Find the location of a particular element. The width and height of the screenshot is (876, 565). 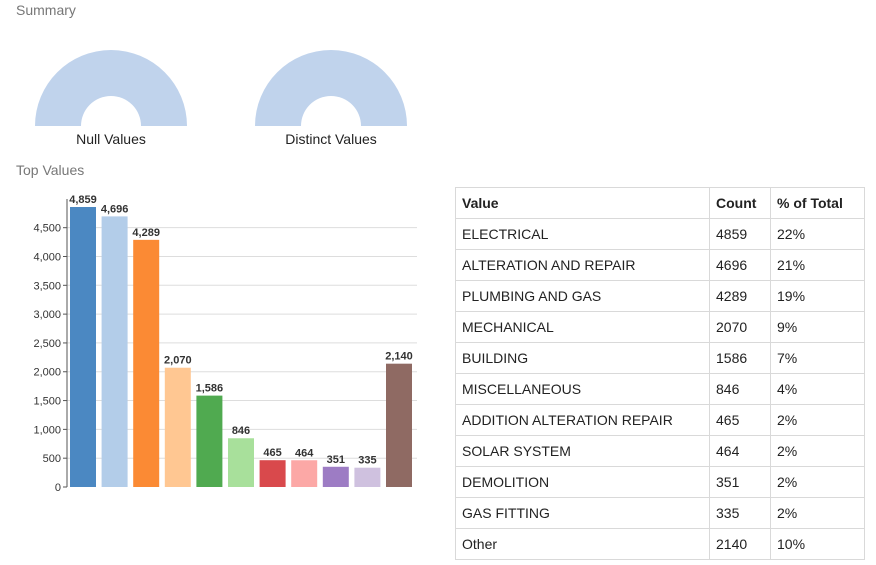

y-tick-label: 1,500 is located at coordinates (47, 402).